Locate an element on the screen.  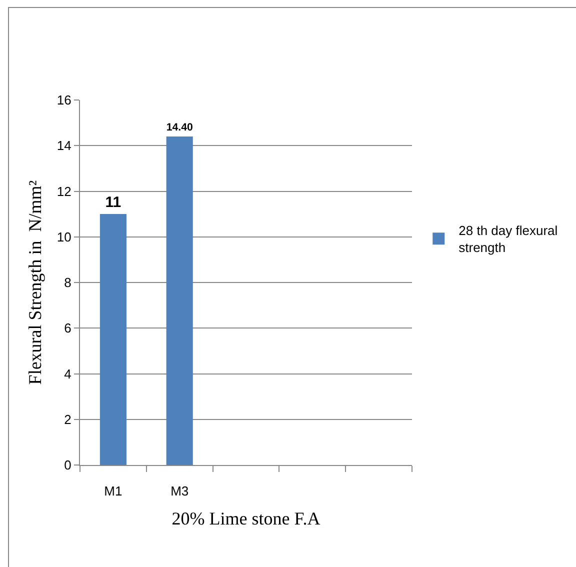
y-tick-label: 2 is located at coordinates (68, 419).